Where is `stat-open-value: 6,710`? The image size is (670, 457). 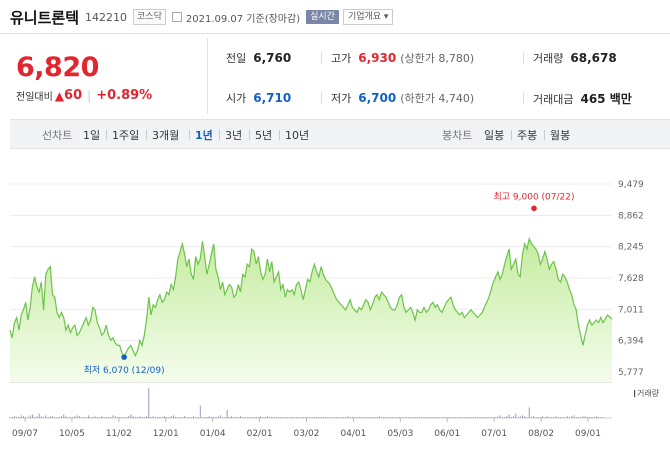
stat-open-value: 6,710 is located at coordinates (272, 98).